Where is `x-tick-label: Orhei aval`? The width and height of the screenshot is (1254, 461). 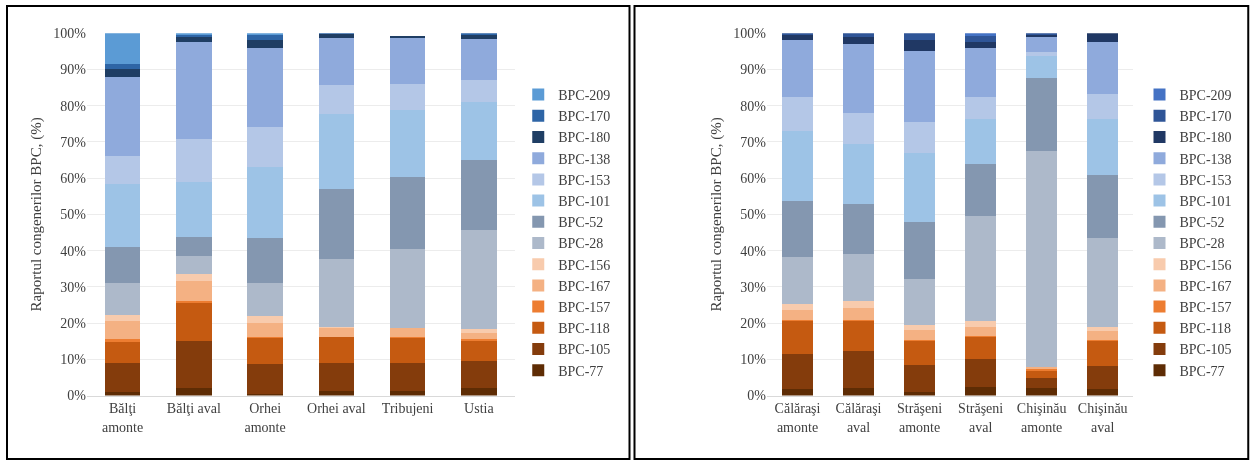 x-tick-label: Orhei aval is located at coordinates (336, 409).